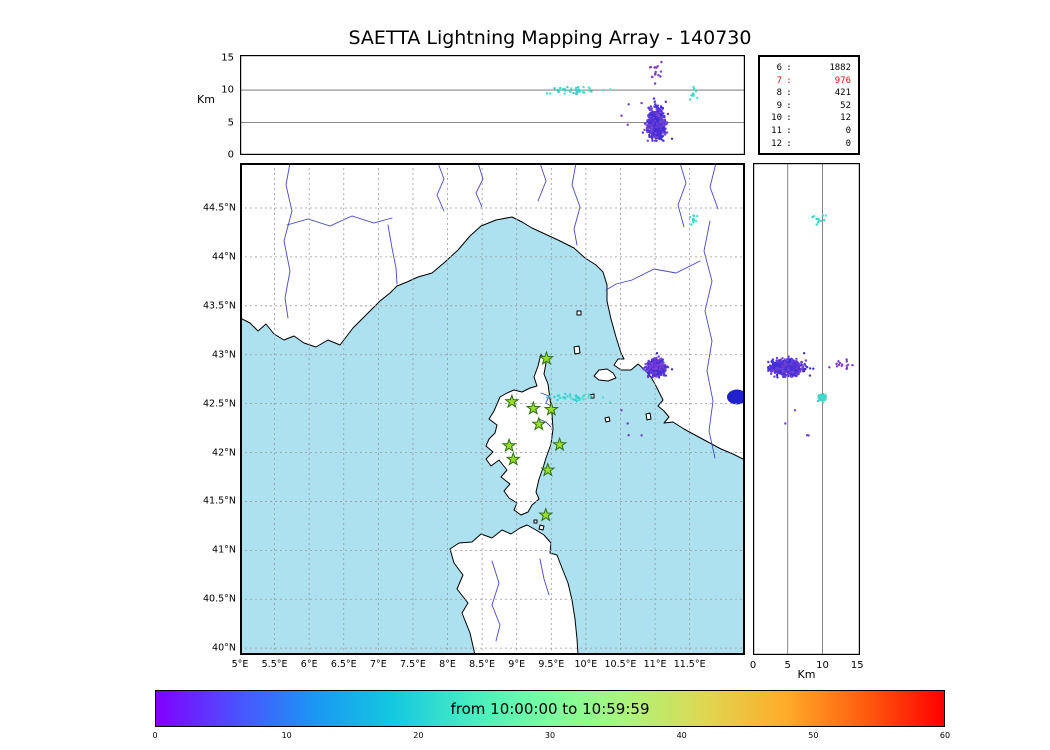  What do you see at coordinates (240, 664) in the screenshot?
I see `lon-tick-label: 5°E` at bounding box center [240, 664].